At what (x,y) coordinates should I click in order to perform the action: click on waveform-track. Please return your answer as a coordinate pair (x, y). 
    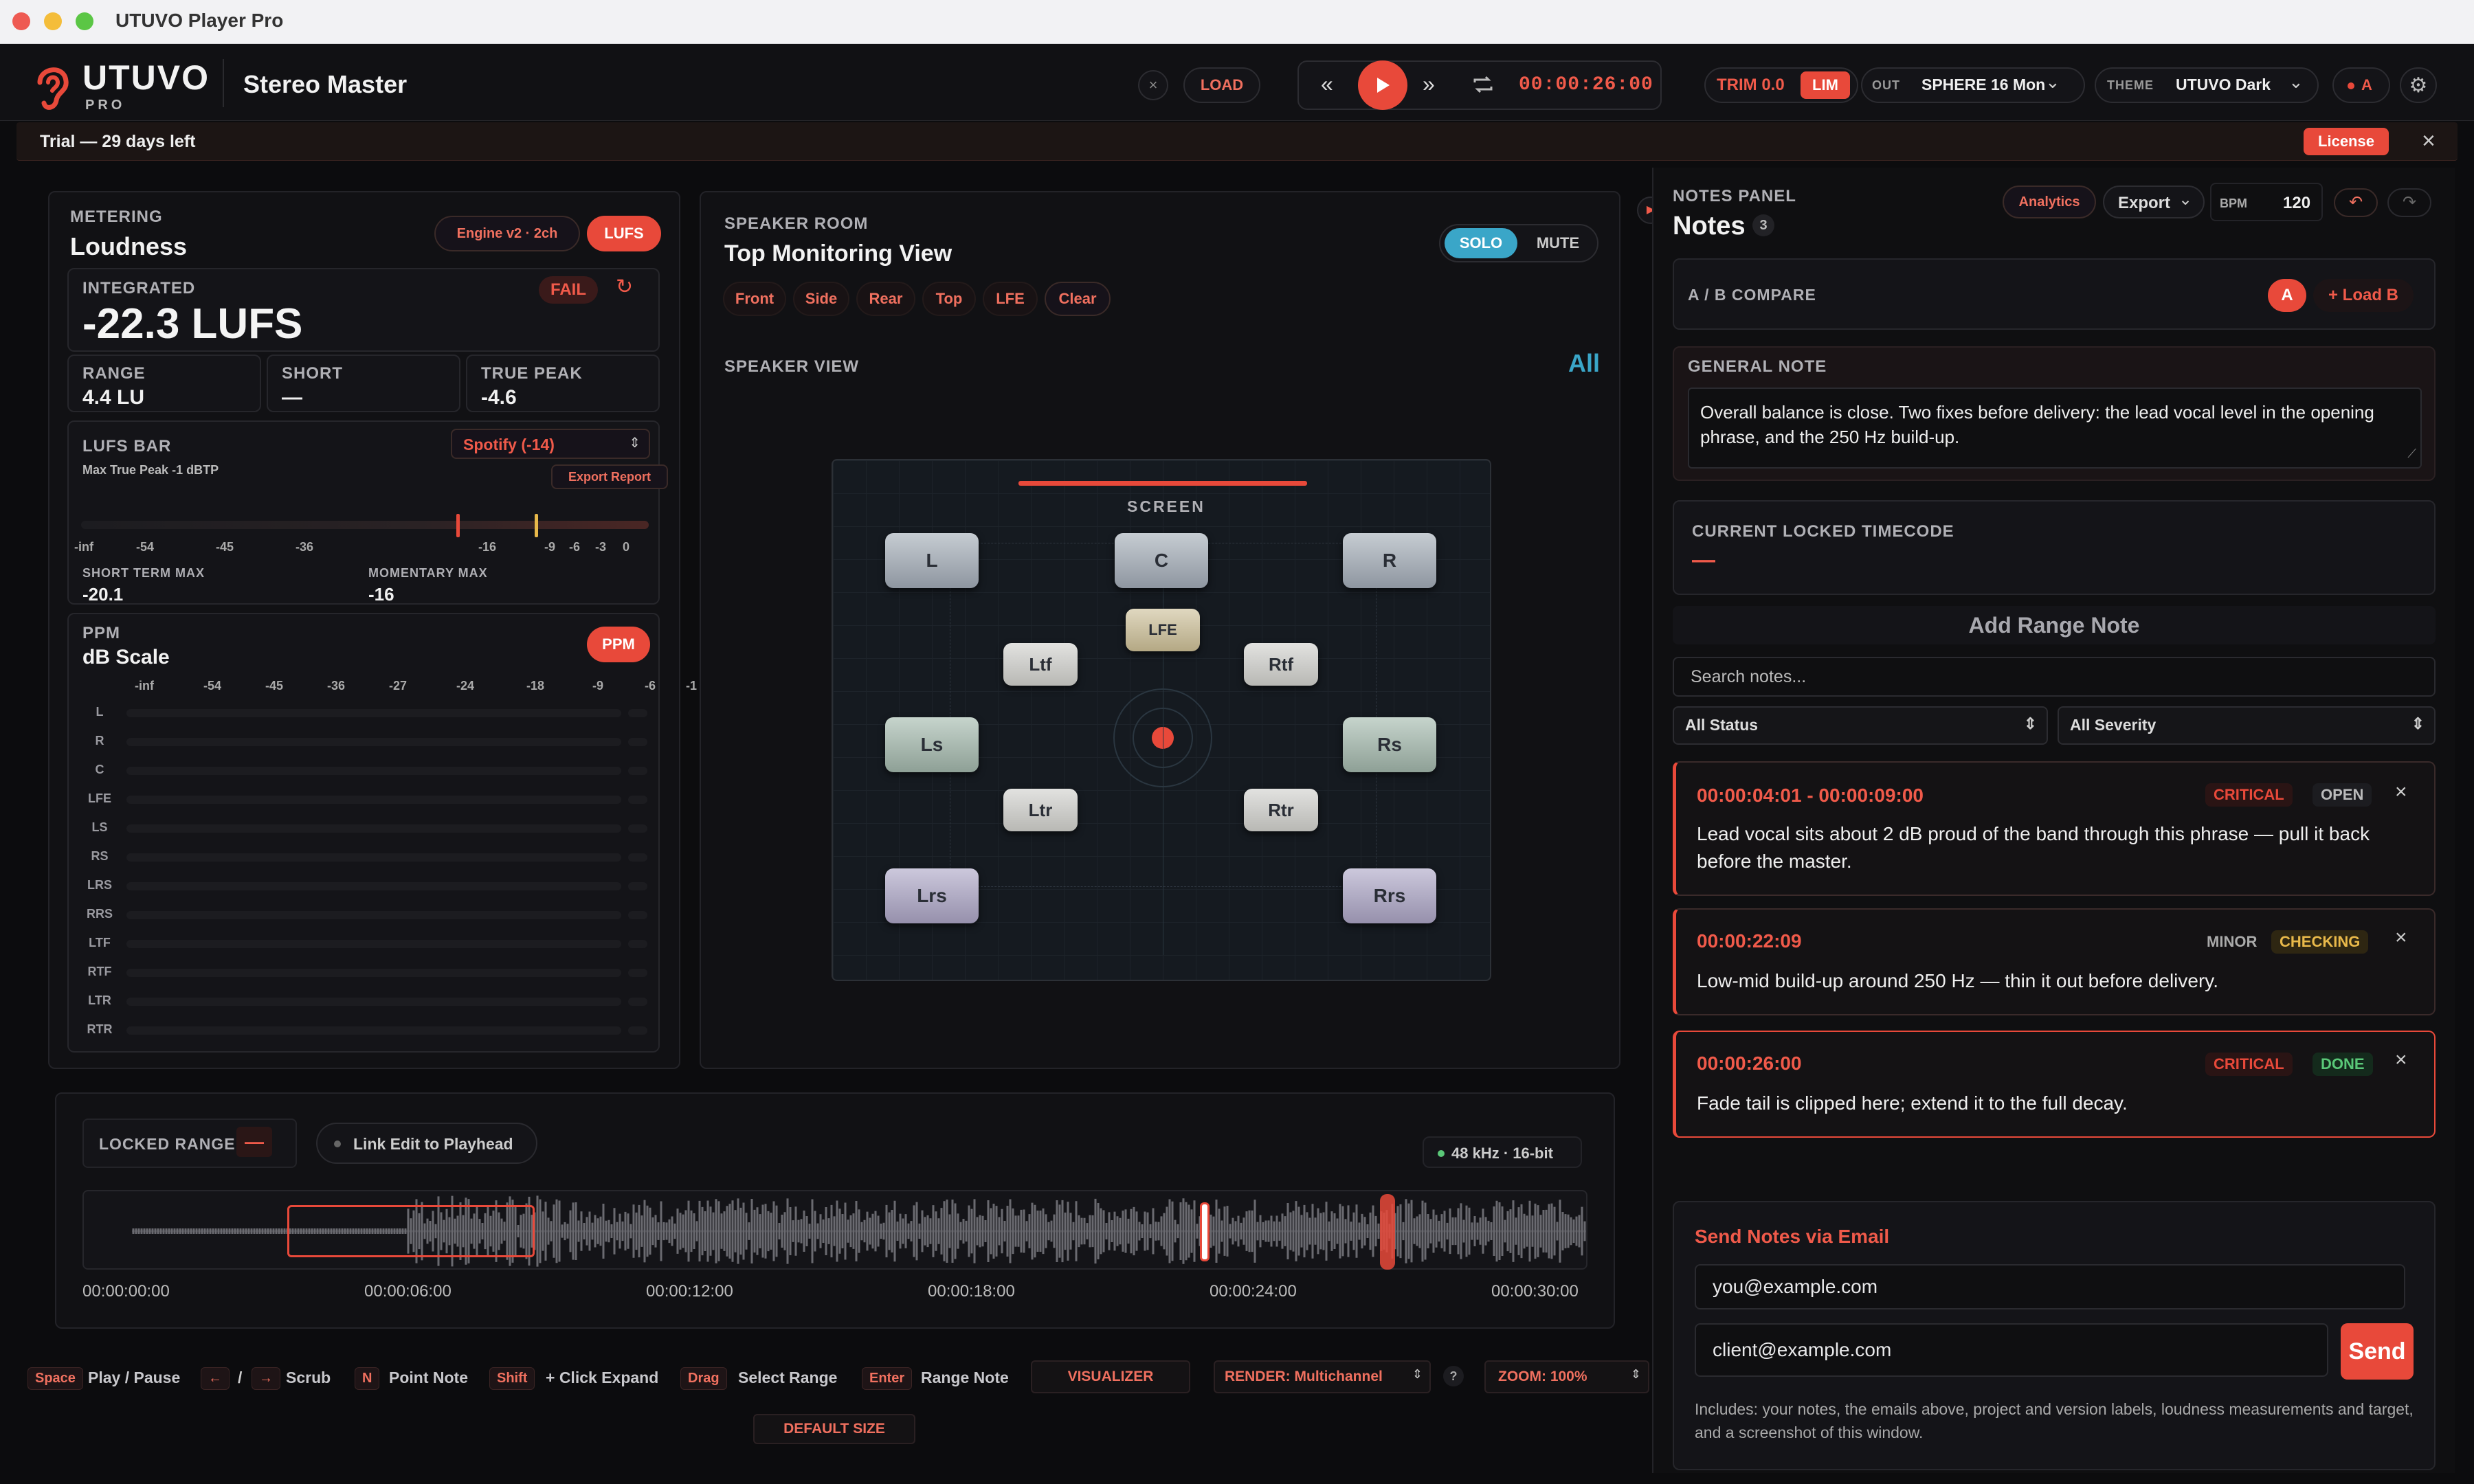
    Looking at the image, I should click on (834, 1230).